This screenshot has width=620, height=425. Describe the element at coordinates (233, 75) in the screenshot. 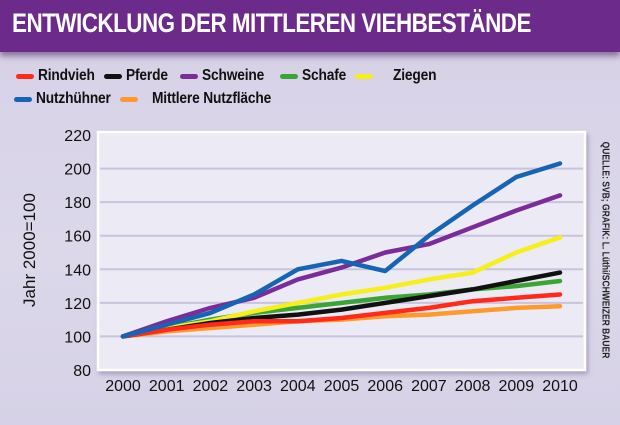

I see `legend-label-schweine: Schweine` at that location.